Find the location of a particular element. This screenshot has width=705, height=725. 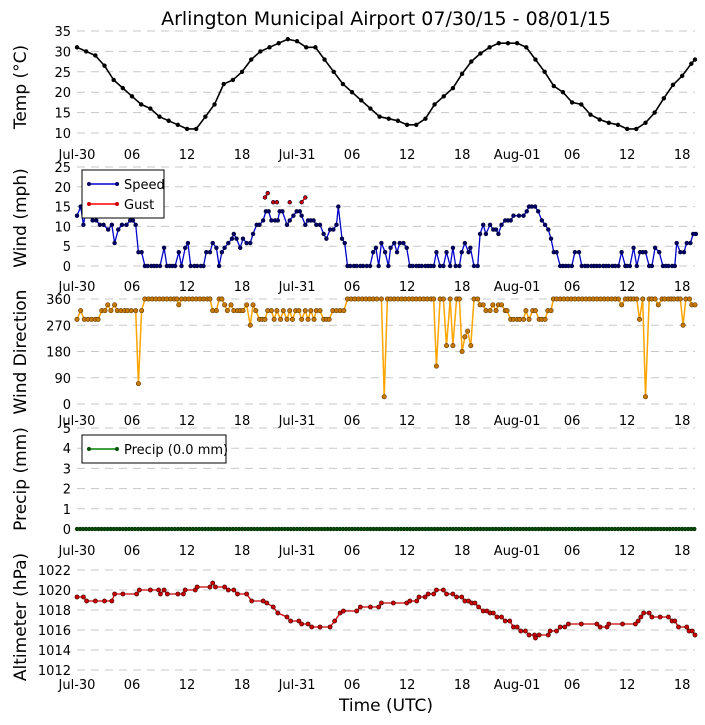

direction-series-direction is located at coordinates (386, 348).